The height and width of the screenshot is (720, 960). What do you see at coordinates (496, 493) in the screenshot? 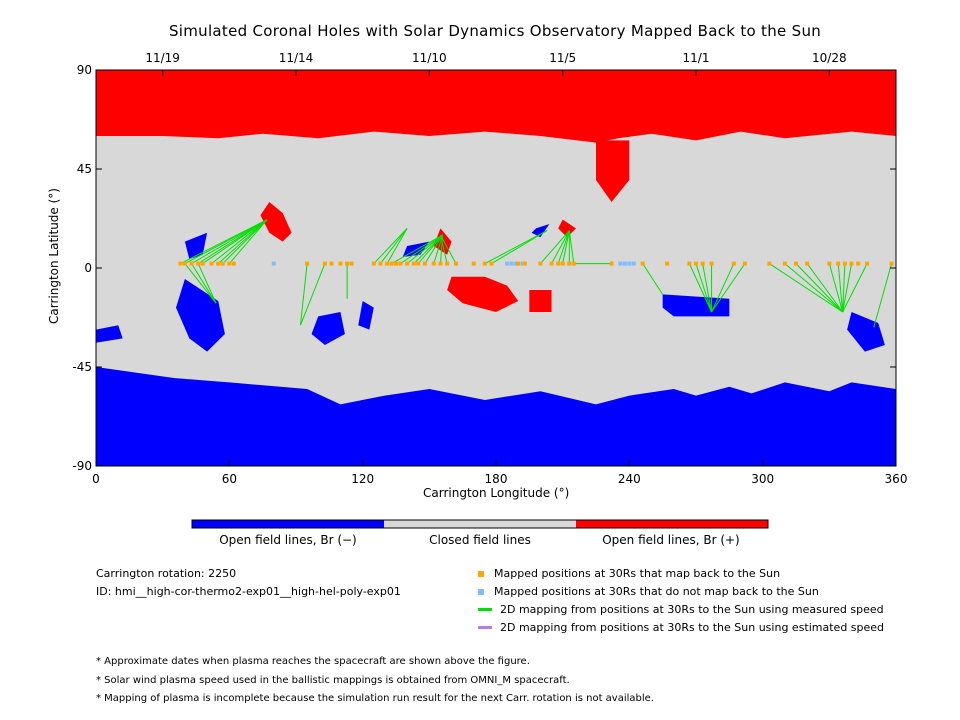
I see `x-axis-label: Carrington Longitude (°)` at bounding box center [496, 493].